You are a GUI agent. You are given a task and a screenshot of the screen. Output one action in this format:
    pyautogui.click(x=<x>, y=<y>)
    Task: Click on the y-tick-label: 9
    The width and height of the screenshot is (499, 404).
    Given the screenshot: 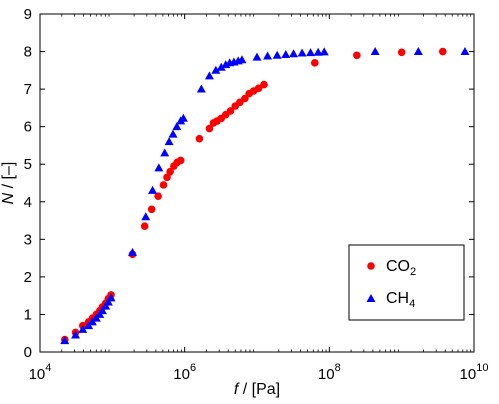 What is the action you would take?
    pyautogui.click(x=28, y=14)
    